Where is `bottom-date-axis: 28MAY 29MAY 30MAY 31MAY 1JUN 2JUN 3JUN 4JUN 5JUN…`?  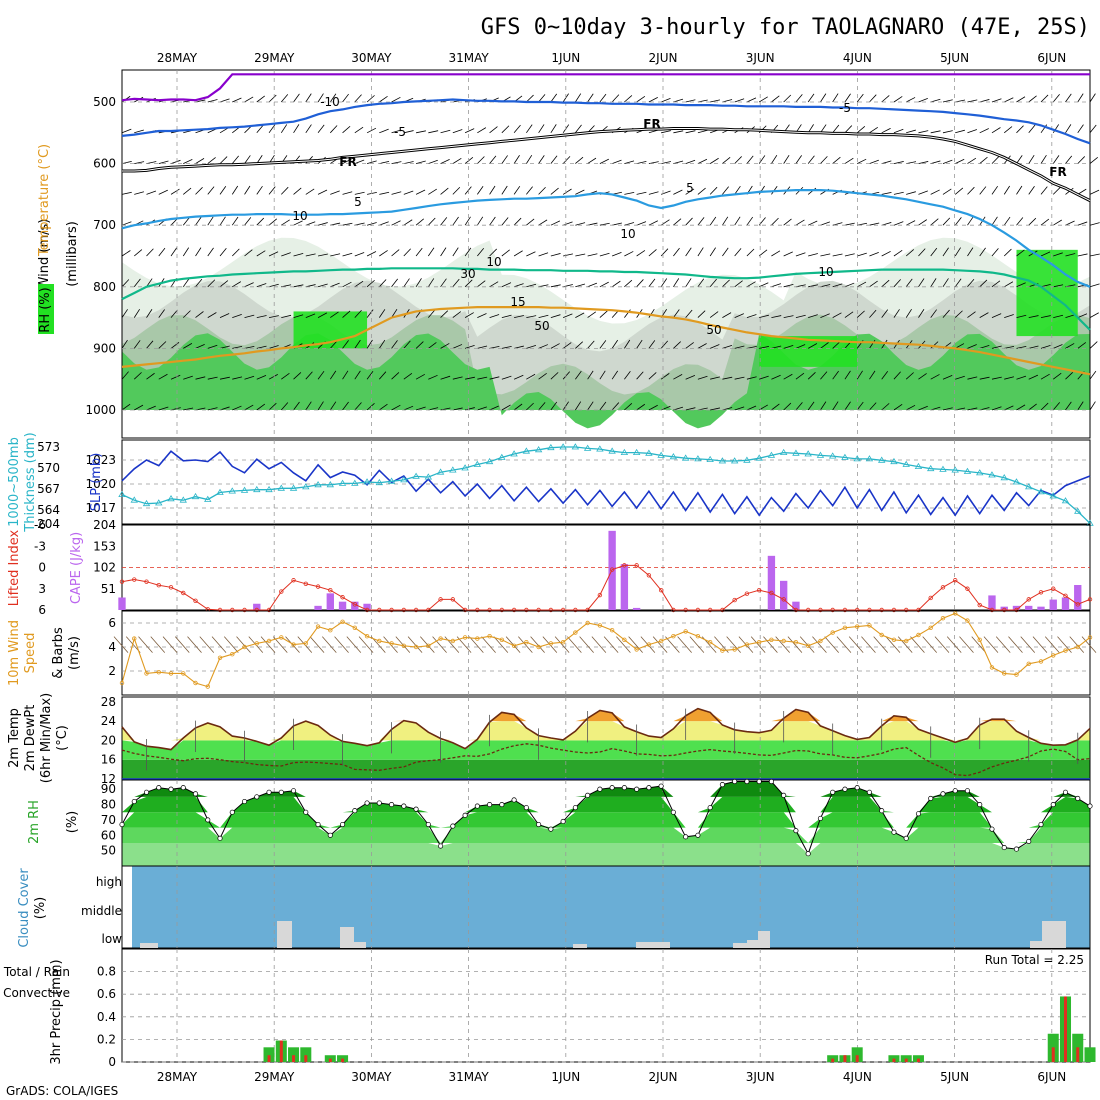 bottom-date-axis: 28MAY 29MAY 30MAY 31MAY 1JUN 2JUN 3JUN 4JUN 5JUN… is located at coordinates (611, 1077).